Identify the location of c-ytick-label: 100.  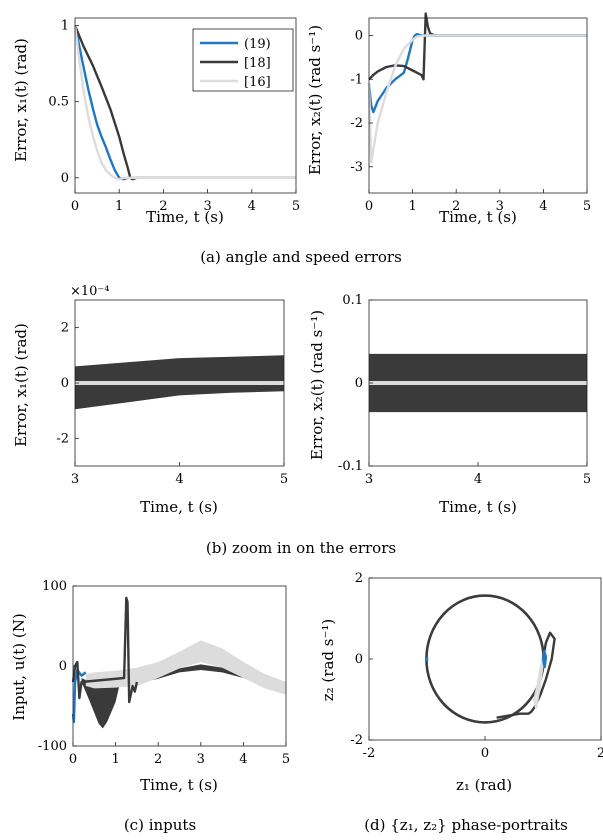
(54, 586).